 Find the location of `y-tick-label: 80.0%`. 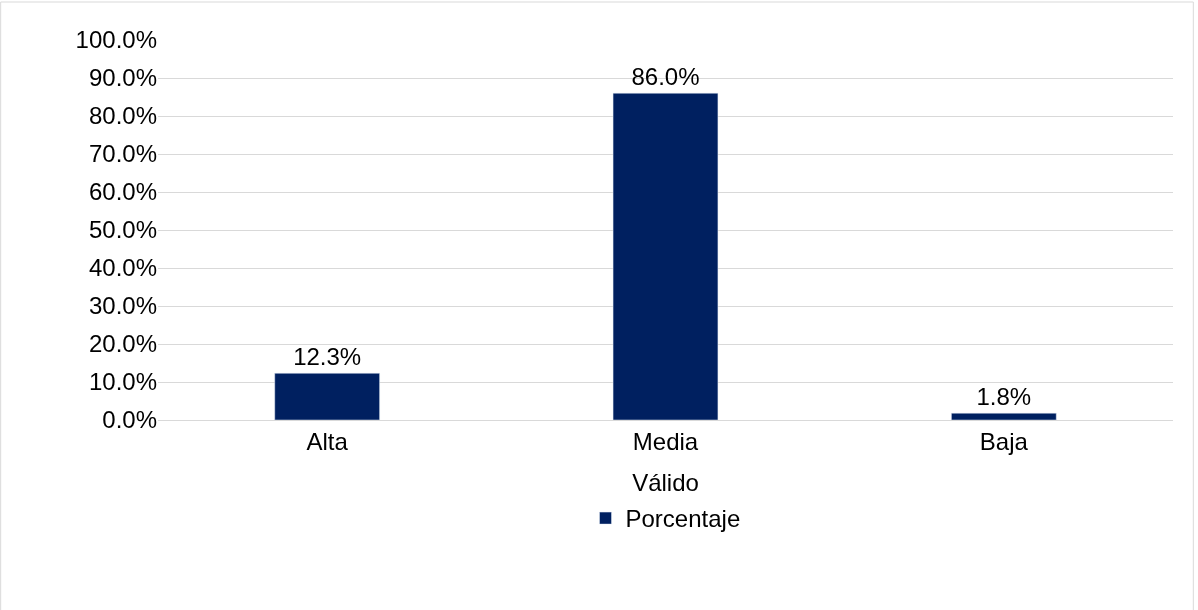

y-tick-label: 80.0% is located at coordinates (122, 116).